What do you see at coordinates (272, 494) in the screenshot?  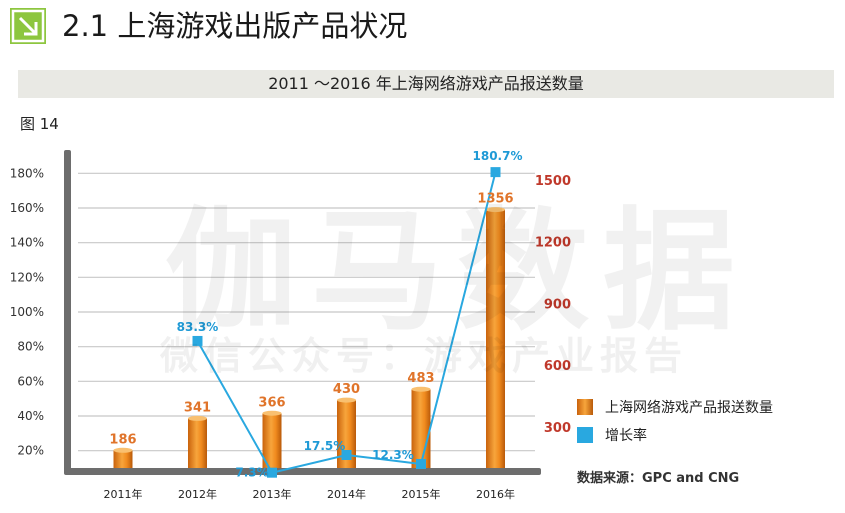 I see `x-axis-tick-label: 2013年` at bounding box center [272, 494].